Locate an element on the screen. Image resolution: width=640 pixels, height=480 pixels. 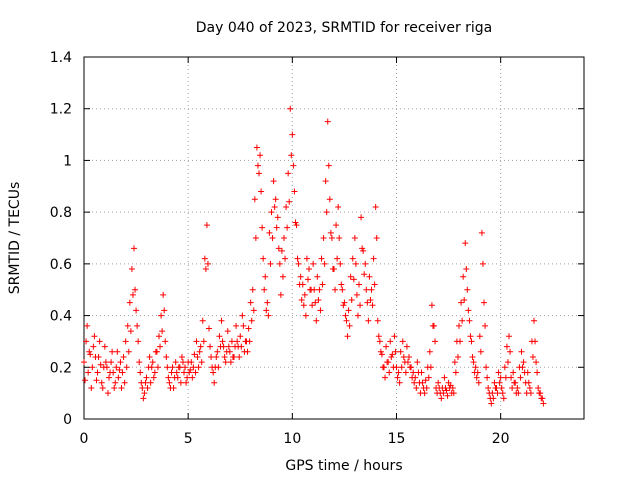
y-tick-label: 0.8 is located at coordinates (61, 213).